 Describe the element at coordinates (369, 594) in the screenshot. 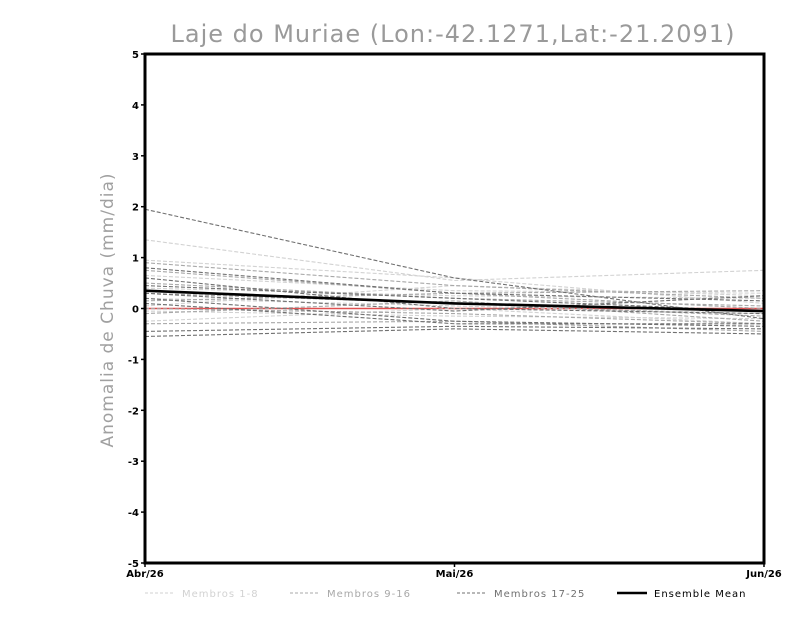

I see `legend-label: Membros 9-16` at that location.